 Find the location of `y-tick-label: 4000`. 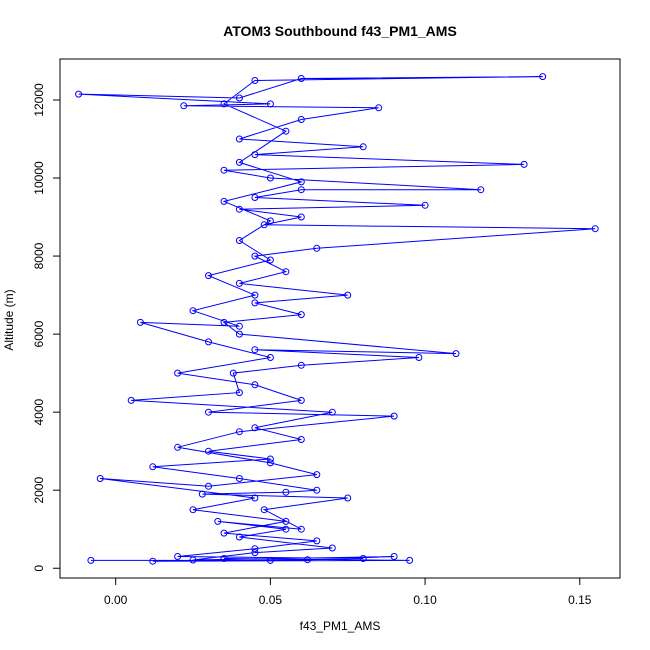

y-tick-label: 4000 is located at coordinates (39, 411).